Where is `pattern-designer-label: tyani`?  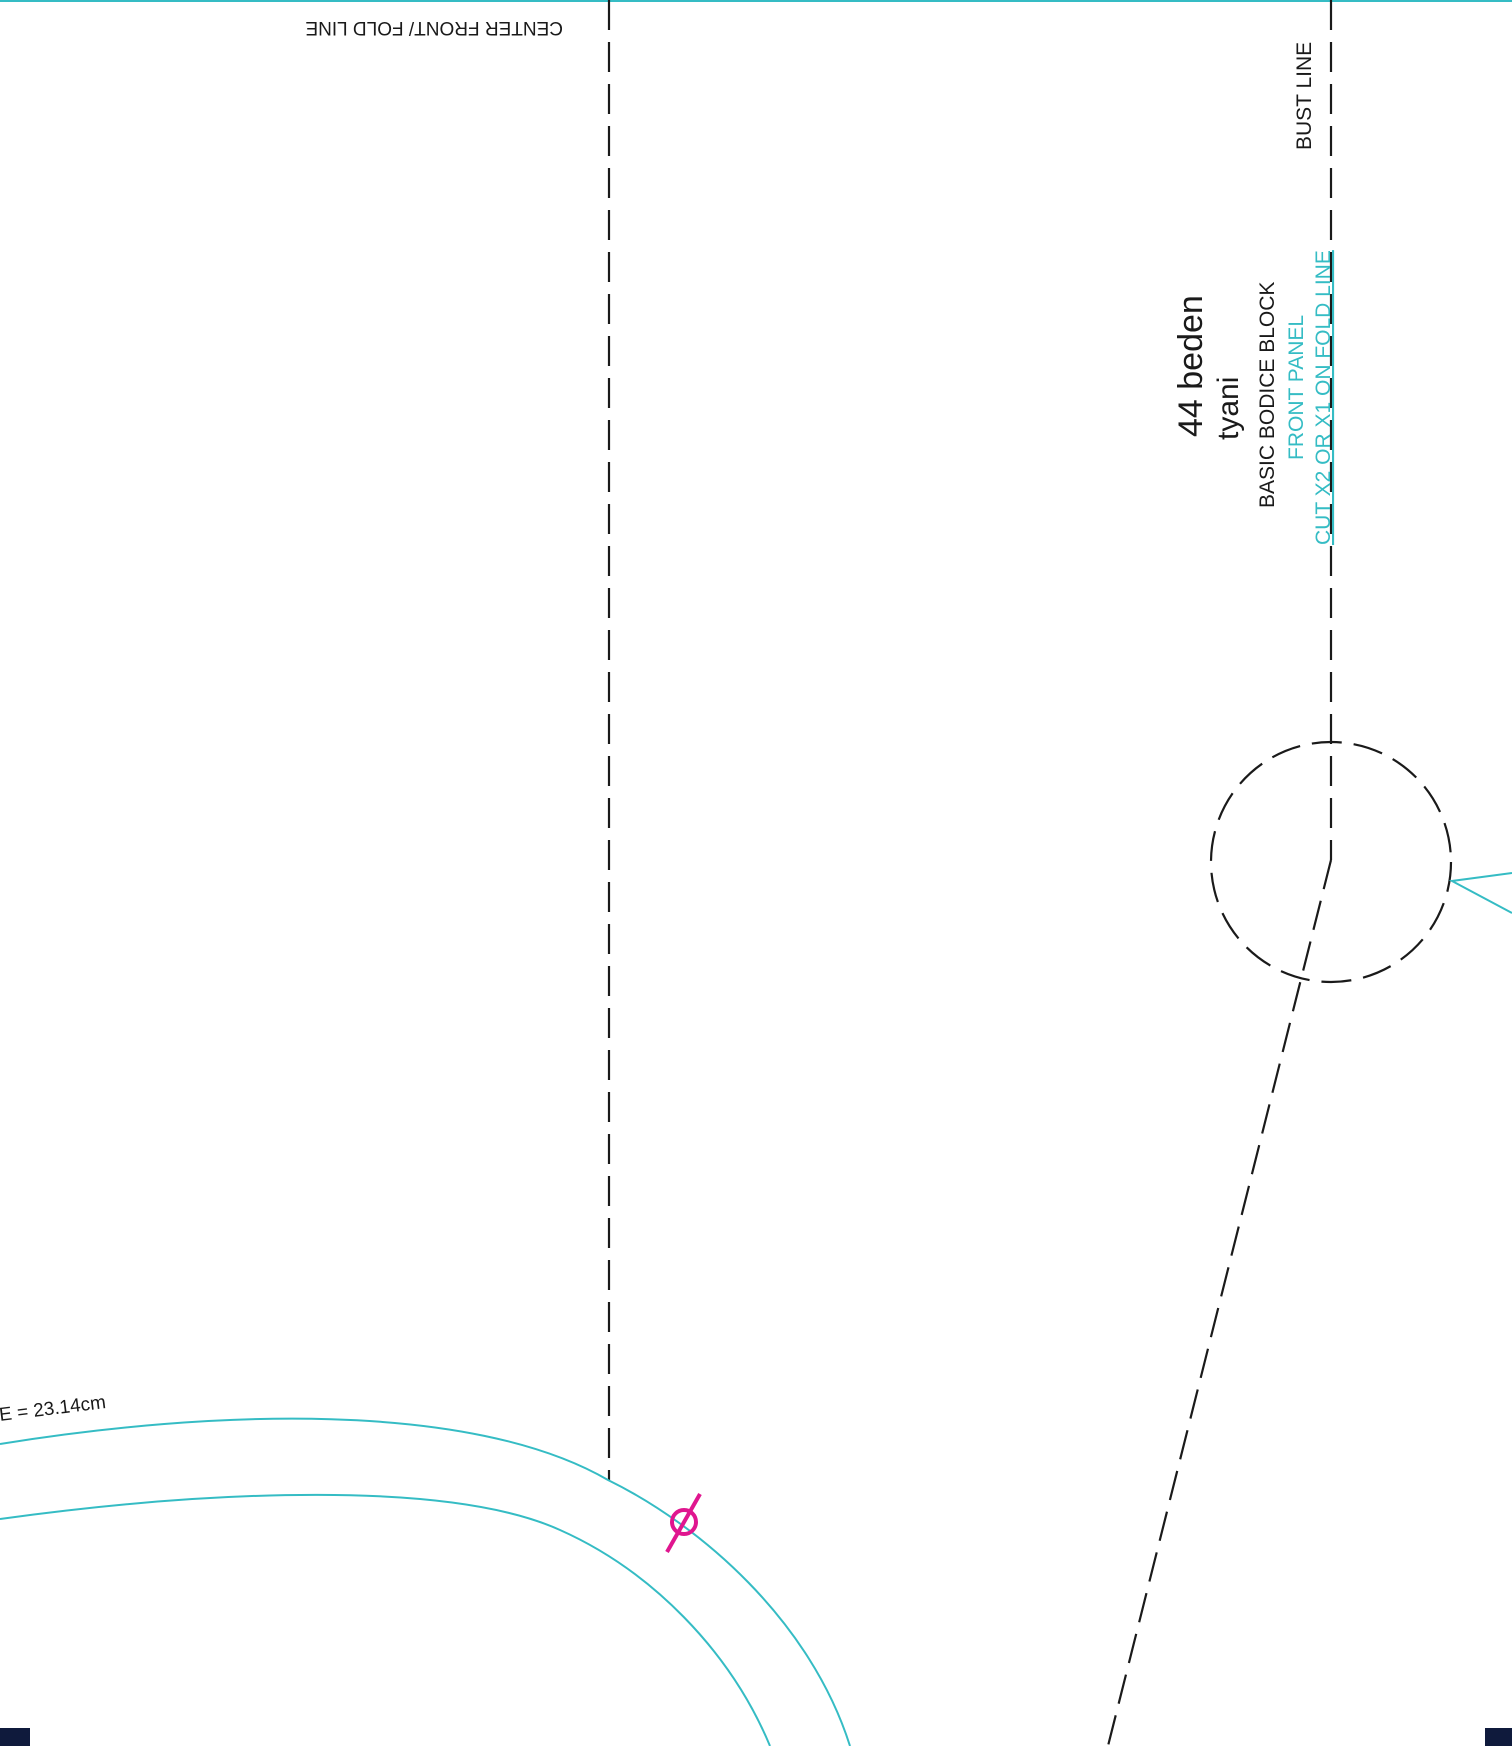 pattern-designer-label: tyani is located at coordinates (1228, 408).